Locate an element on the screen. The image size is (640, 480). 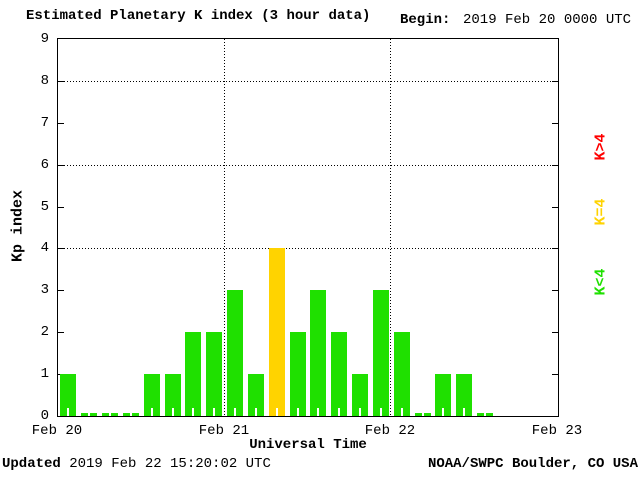
y-axis-title-text: Kp index is located at coordinates (18, 226).